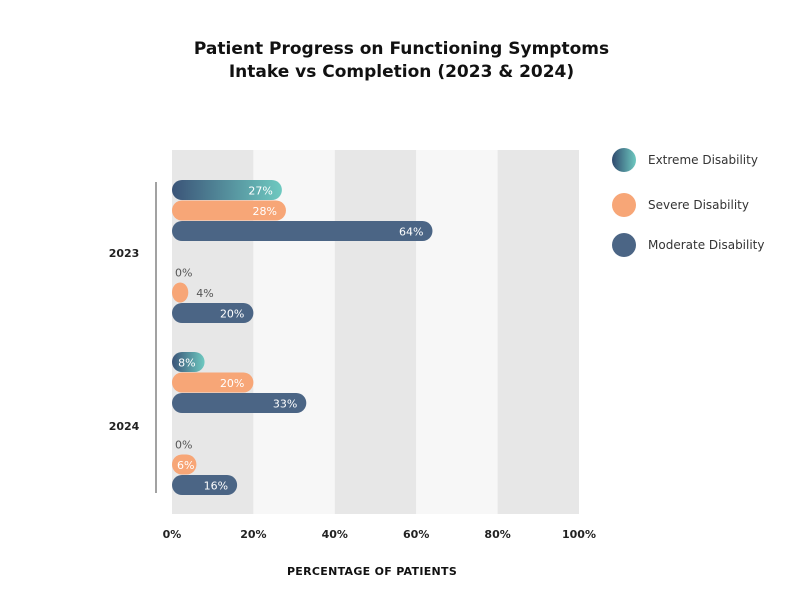  I want to click on bar-label-2024-completion-extreme: 0%, so click(183, 445).